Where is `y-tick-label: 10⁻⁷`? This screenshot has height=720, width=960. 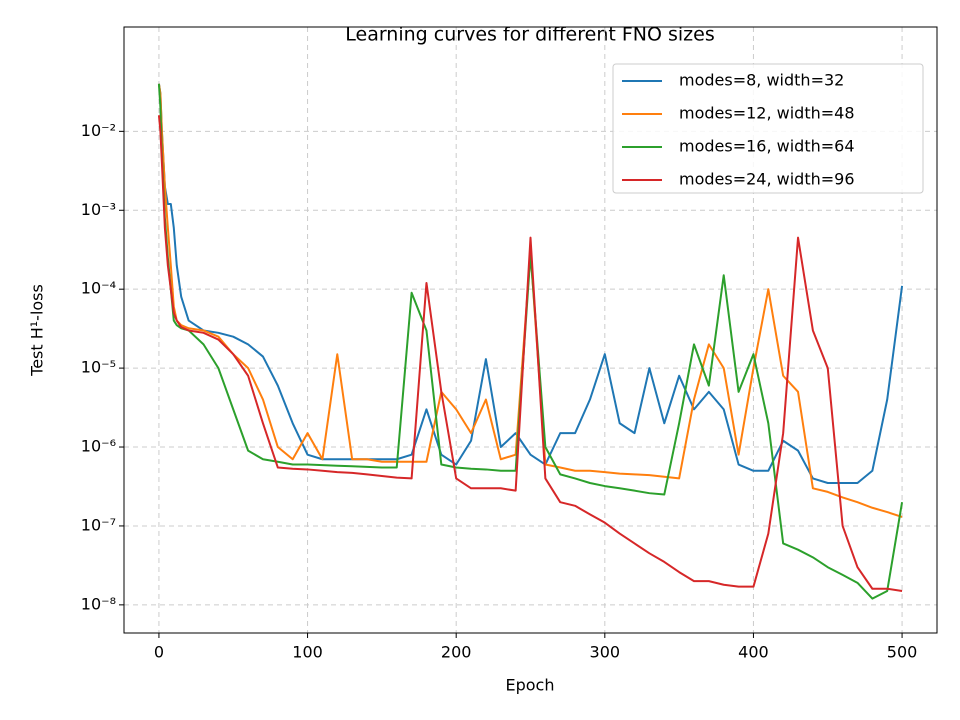
y-tick-label: 10⁻⁷ is located at coordinates (98, 524).